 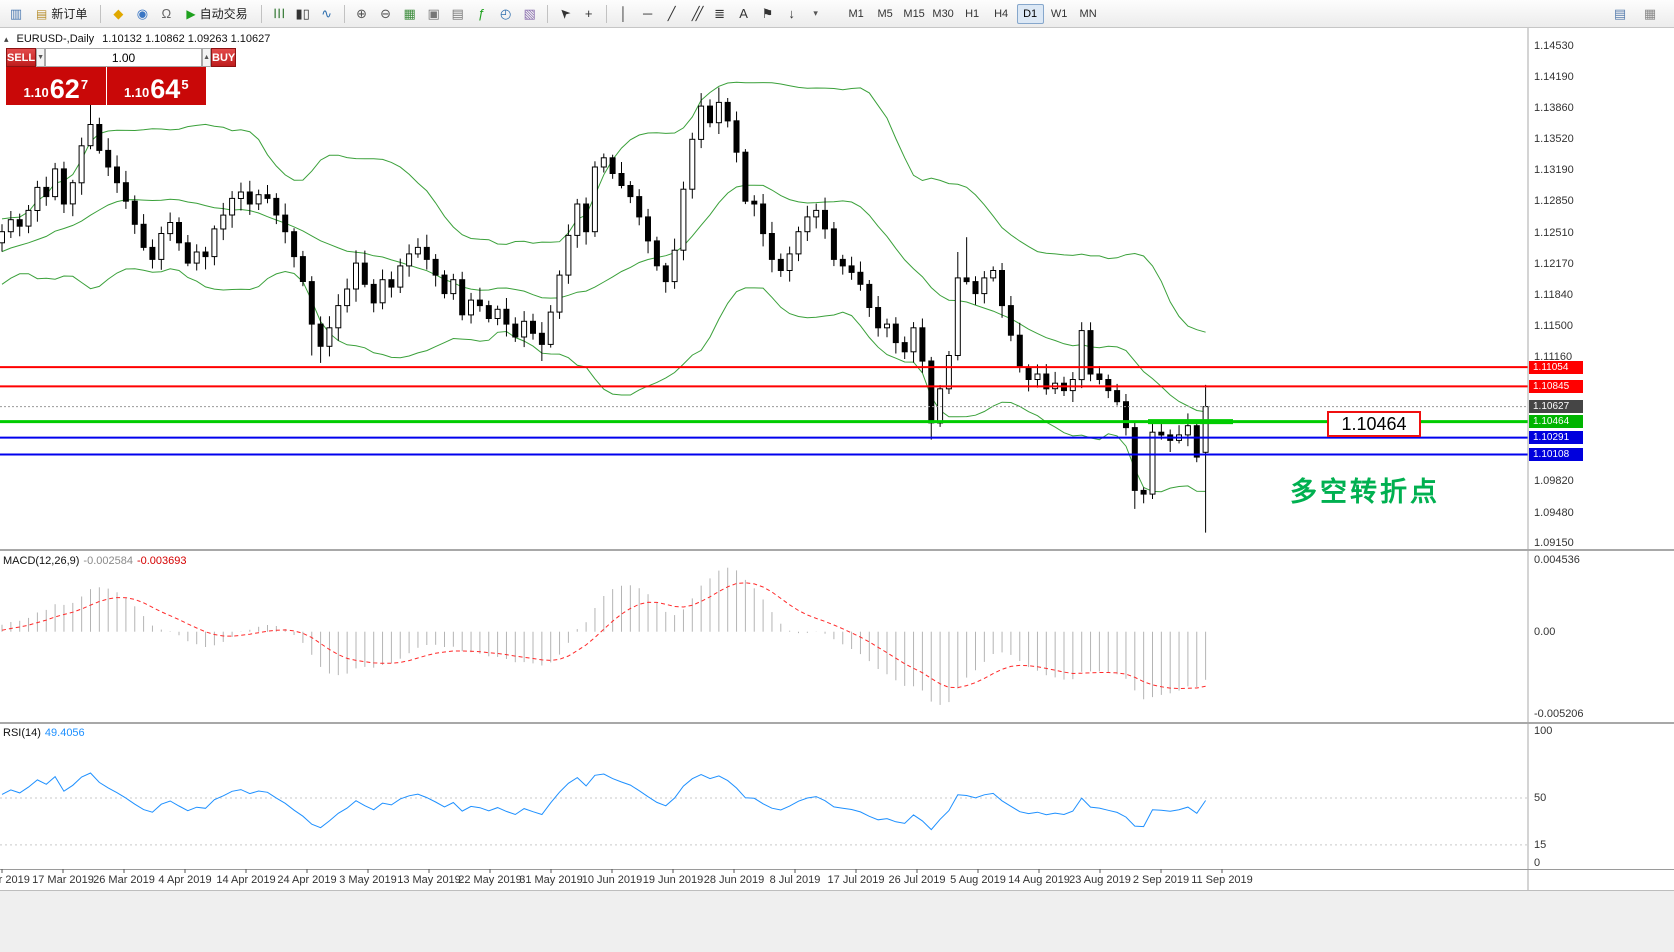 I want to click on timeframe-w1: W1, so click(x=1059, y=13).